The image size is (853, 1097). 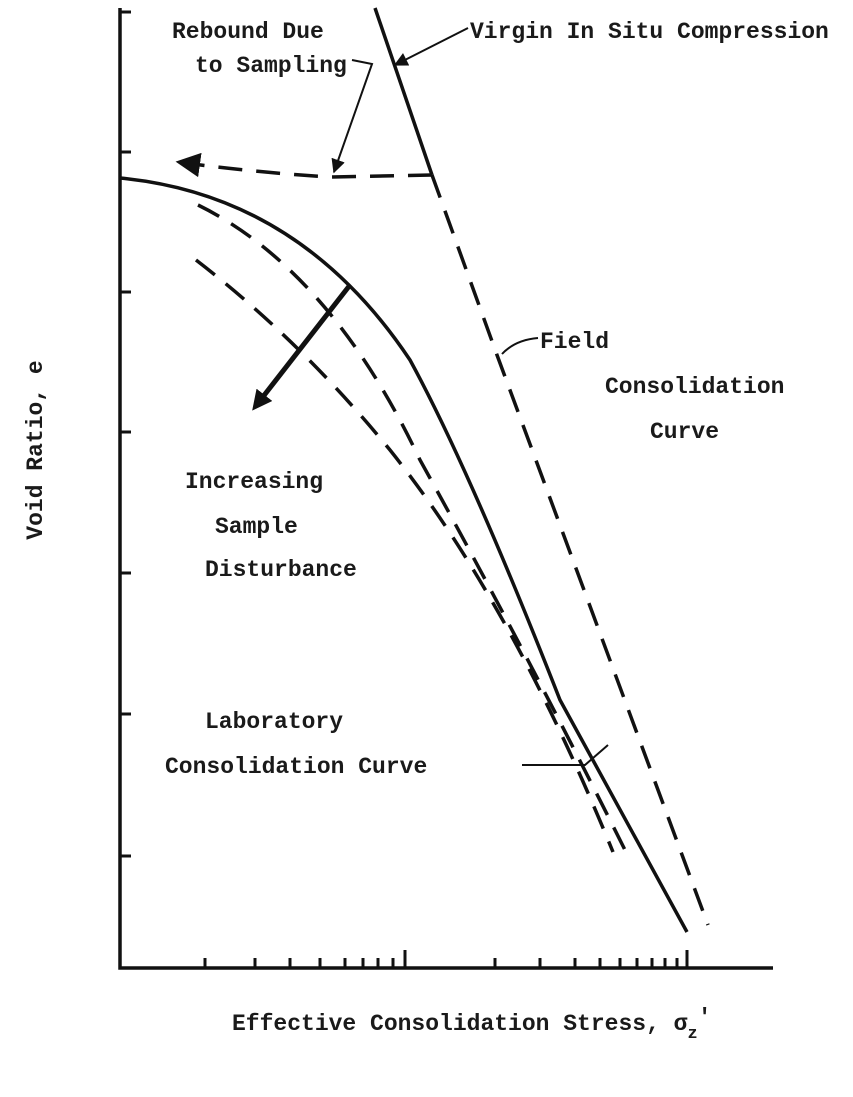 What do you see at coordinates (574, 342) in the screenshot?
I see `label: Field` at bounding box center [574, 342].